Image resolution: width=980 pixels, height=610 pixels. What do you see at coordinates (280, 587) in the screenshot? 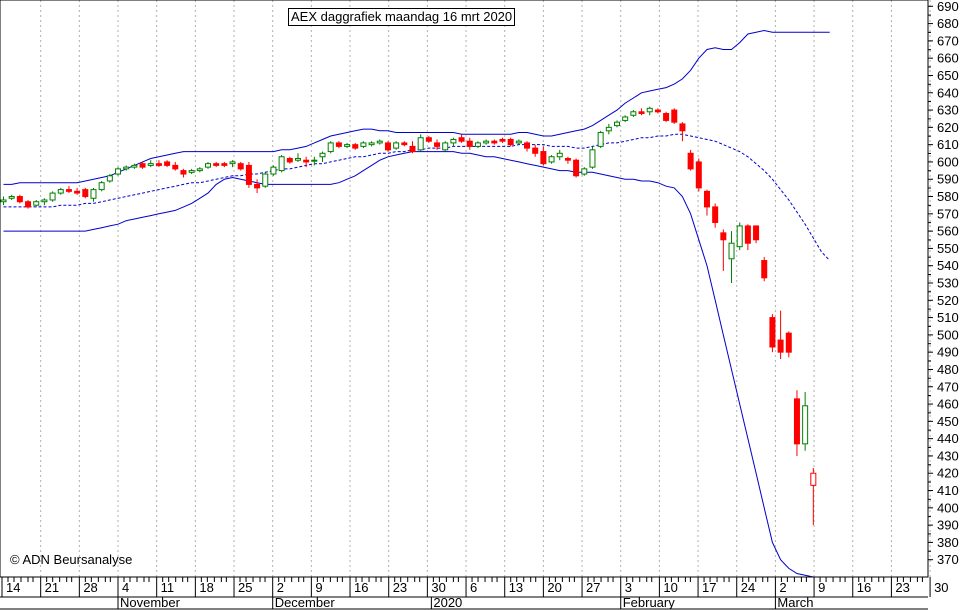
I see `x-tick-label: 2` at bounding box center [280, 587].